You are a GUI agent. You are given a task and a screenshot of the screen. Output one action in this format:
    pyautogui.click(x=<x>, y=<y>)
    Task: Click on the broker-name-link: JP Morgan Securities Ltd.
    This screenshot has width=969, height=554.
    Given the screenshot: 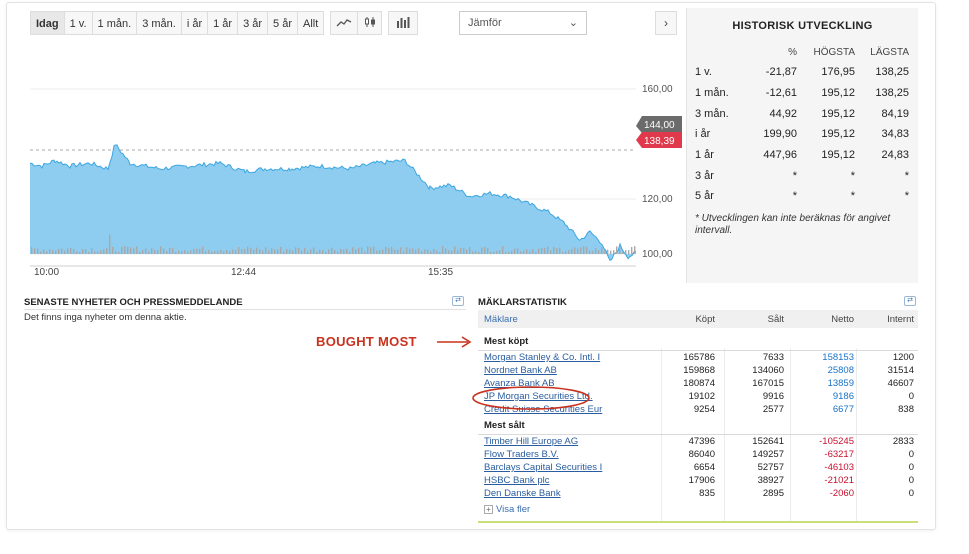 What is the action you would take?
    pyautogui.click(x=538, y=396)
    